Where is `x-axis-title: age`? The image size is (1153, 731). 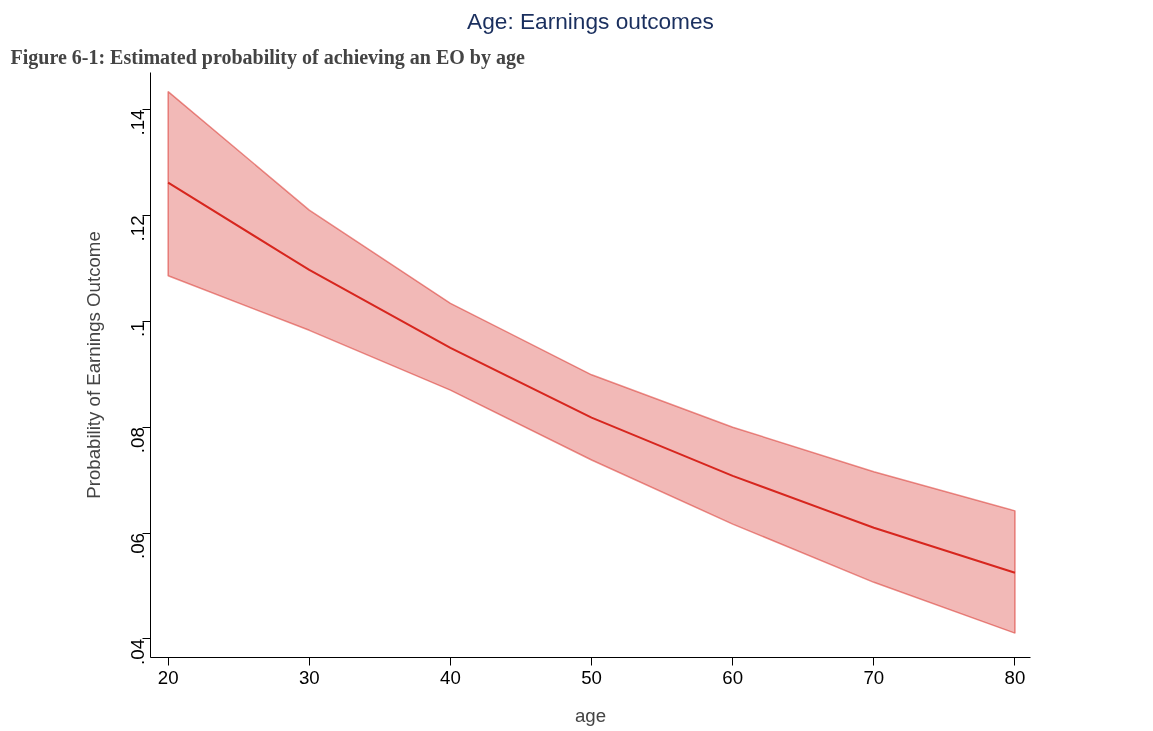 x-axis-title: age is located at coordinates (590, 715).